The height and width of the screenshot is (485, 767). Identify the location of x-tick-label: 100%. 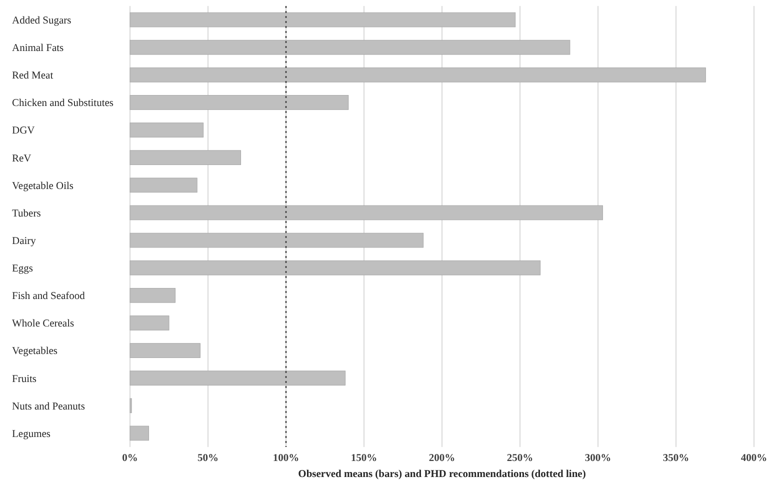
(286, 458).